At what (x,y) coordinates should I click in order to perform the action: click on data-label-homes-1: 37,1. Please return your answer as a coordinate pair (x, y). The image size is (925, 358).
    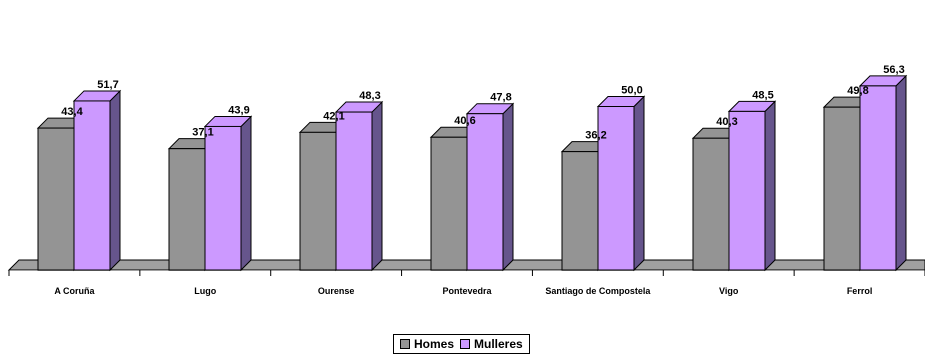
    Looking at the image, I should click on (202, 133).